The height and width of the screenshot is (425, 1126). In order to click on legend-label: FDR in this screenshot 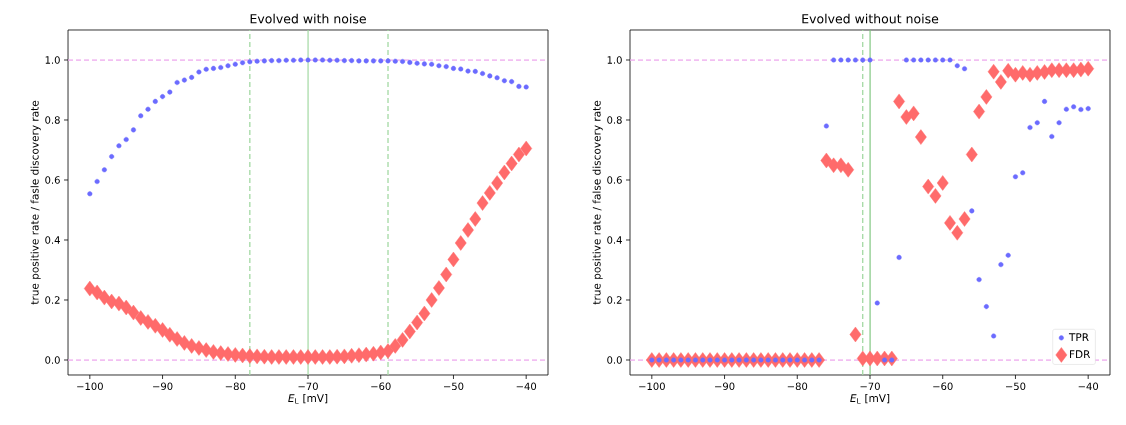, I will do `click(1080, 354)`.